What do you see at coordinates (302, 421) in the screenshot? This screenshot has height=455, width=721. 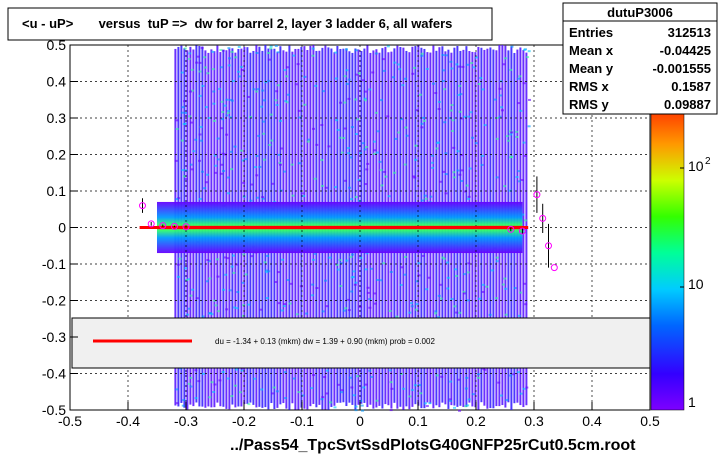 I see `x-tick-label: -0.1` at bounding box center [302, 421].